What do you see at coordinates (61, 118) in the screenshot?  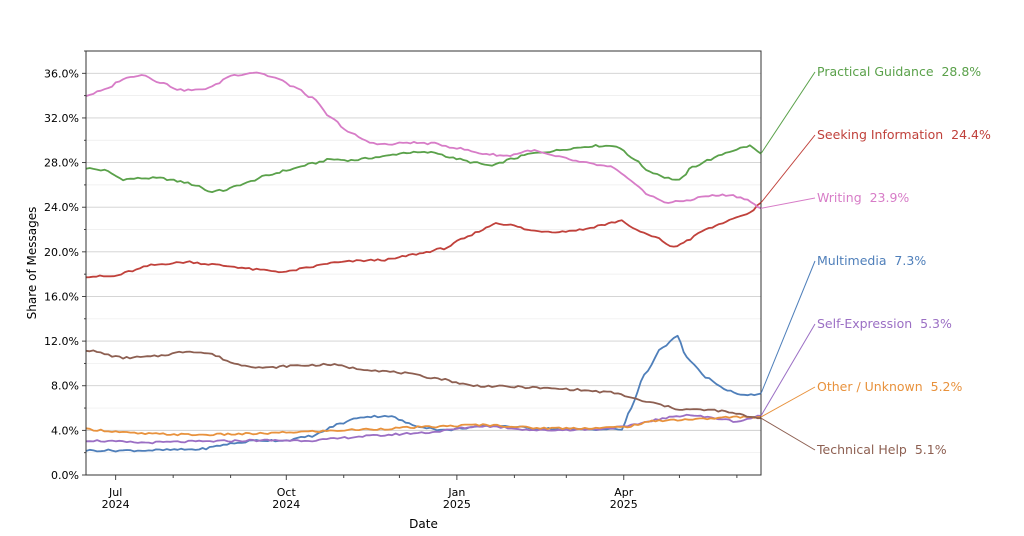 I see `y-tick-label: 32.0%` at bounding box center [61, 118].